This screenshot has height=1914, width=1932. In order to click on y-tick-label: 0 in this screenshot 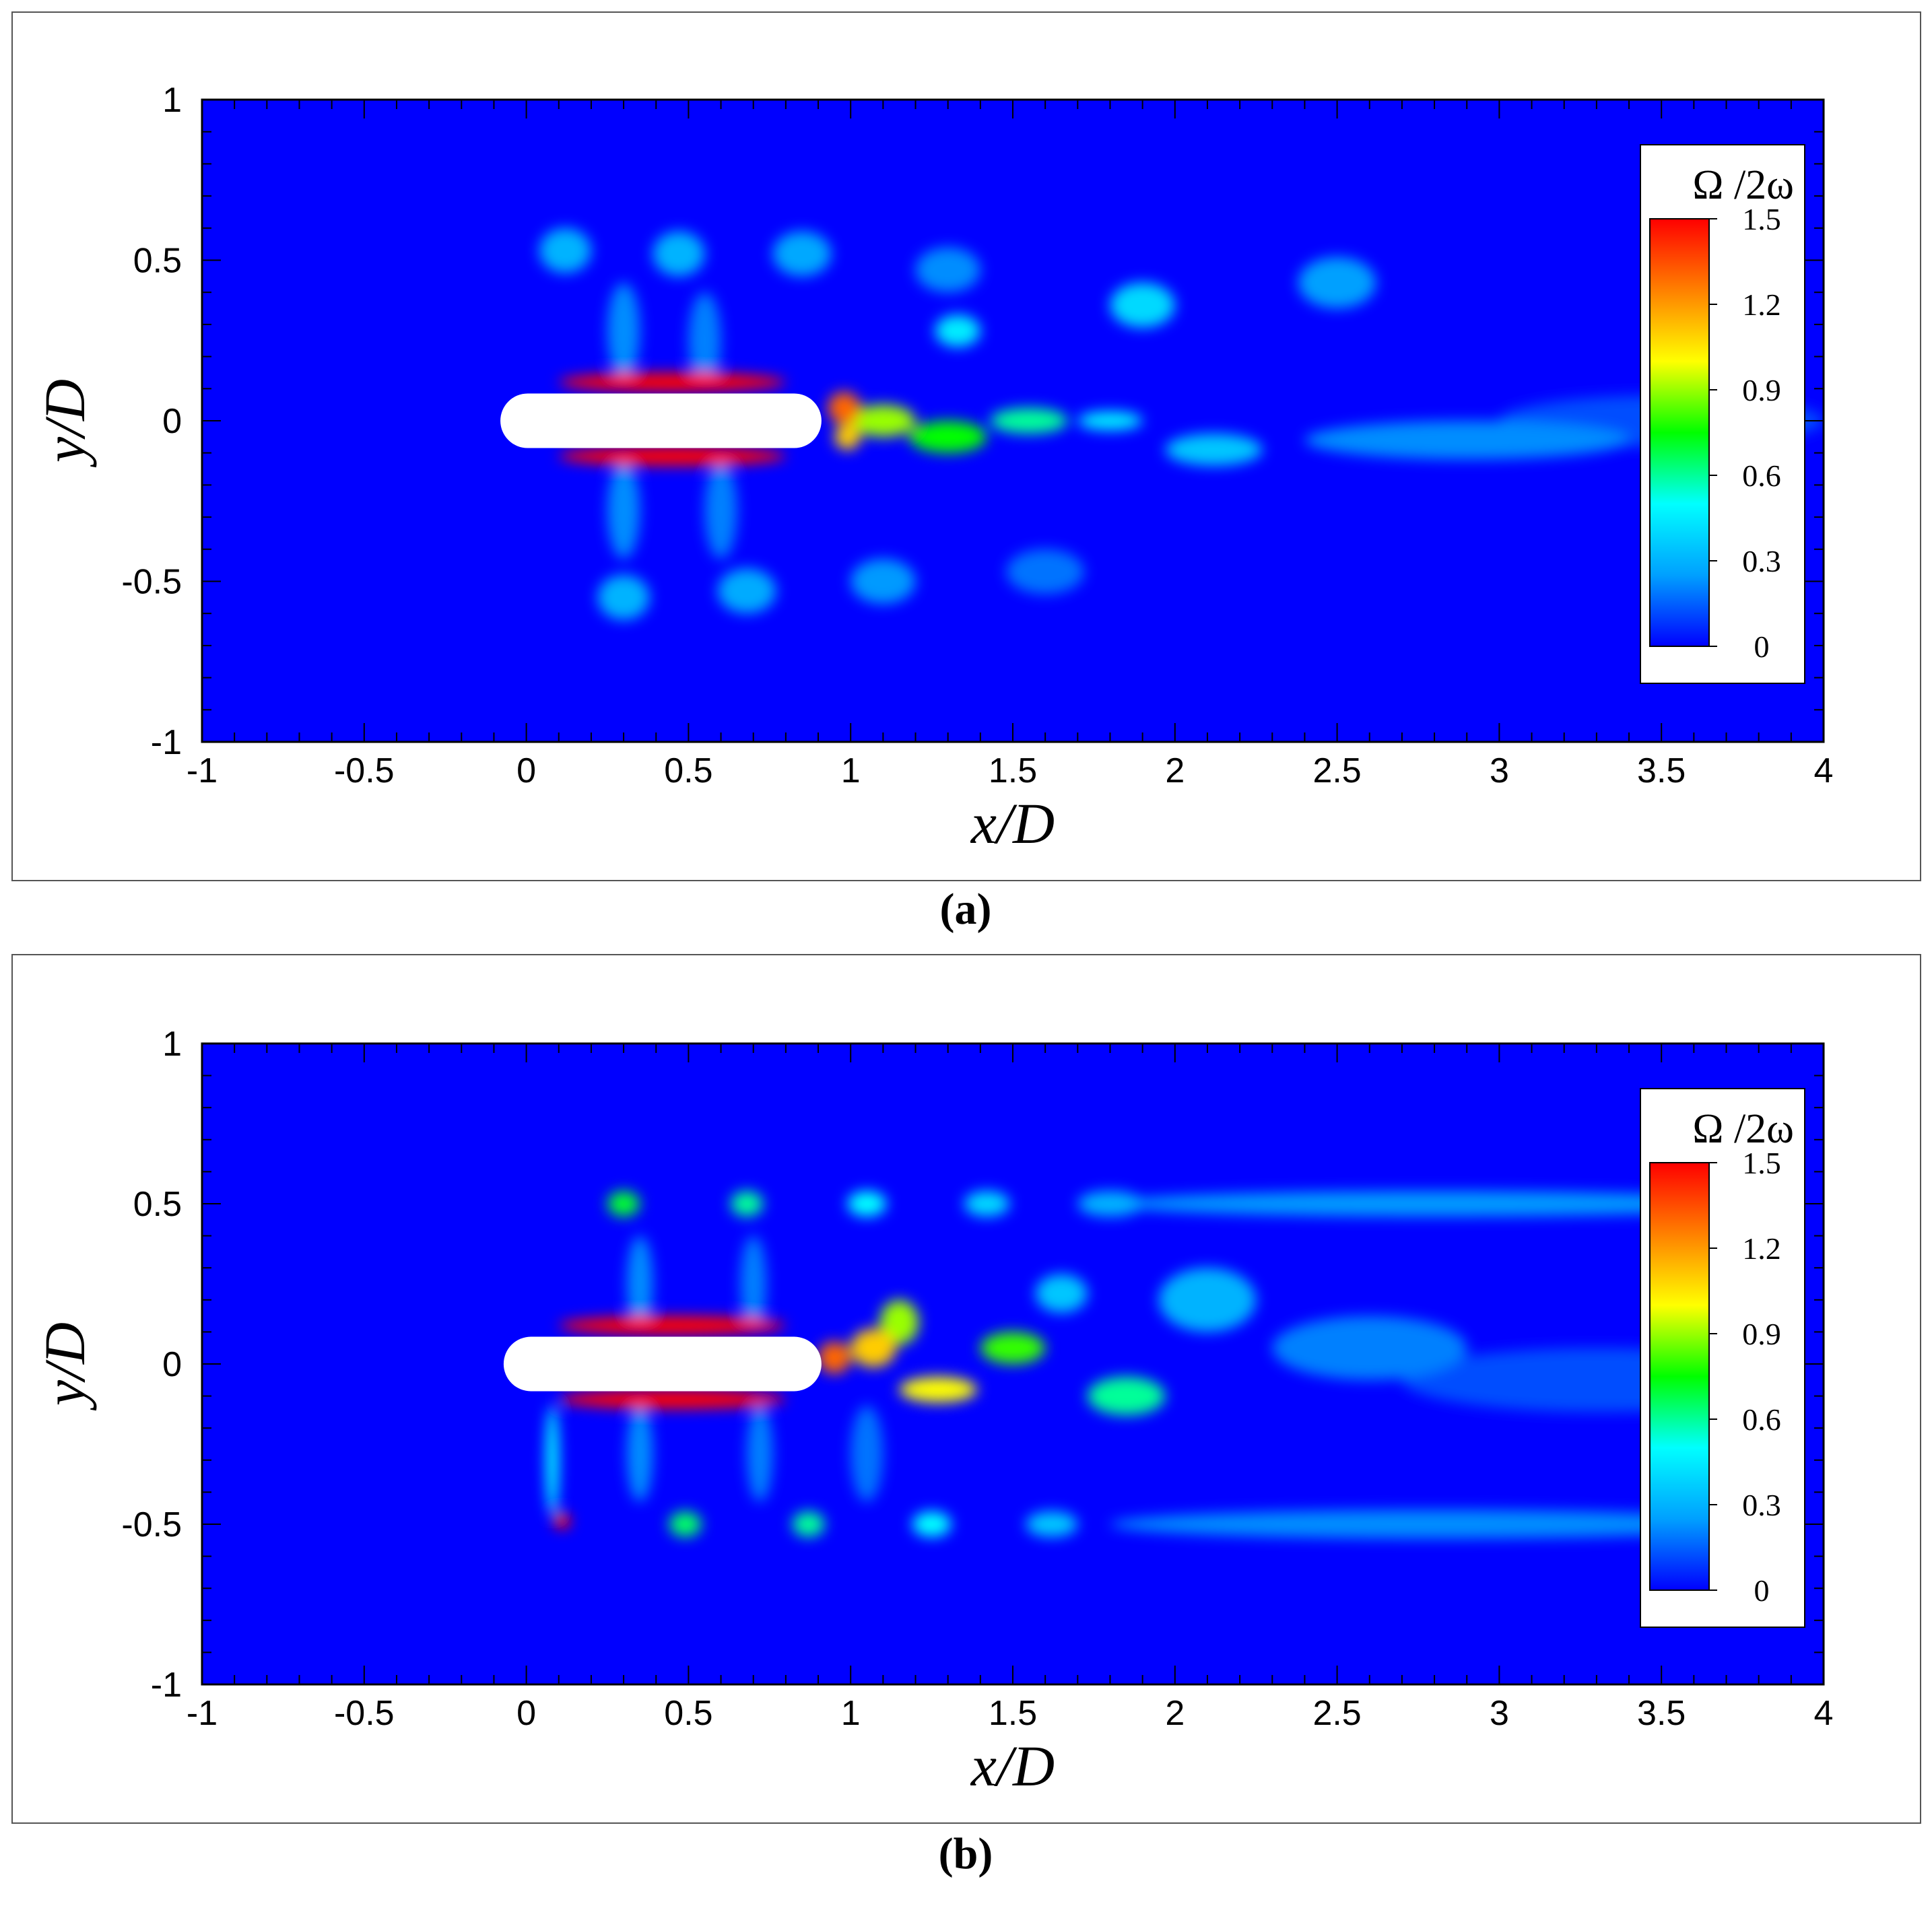, I will do `click(172, 421)`.